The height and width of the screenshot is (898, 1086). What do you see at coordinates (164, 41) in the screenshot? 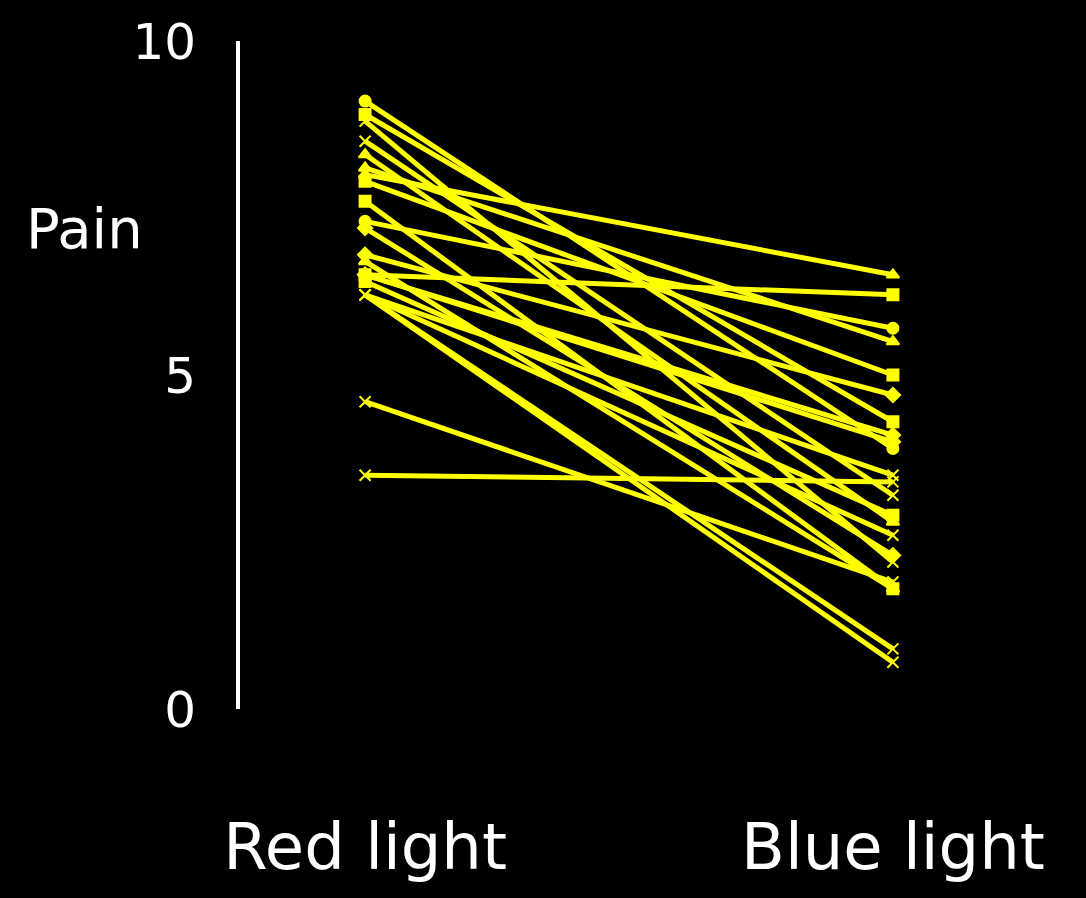
I see `y-tick-label: 10` at bounding box center [164, 41].